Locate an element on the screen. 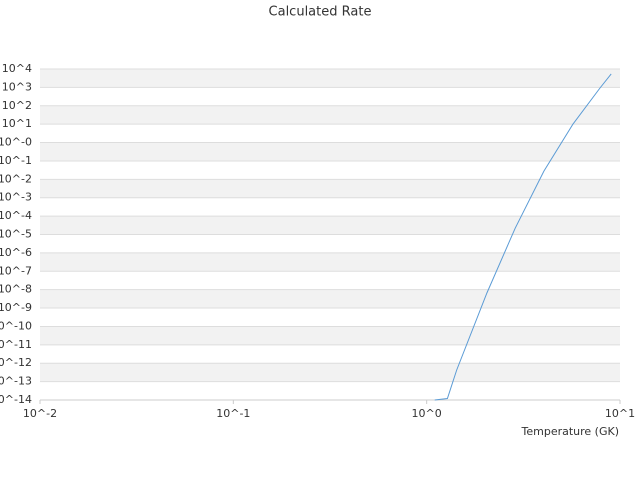 This screenshot has height=480, width=640. y-tick-label: 10^-3 is located at coordinates (16, 197).